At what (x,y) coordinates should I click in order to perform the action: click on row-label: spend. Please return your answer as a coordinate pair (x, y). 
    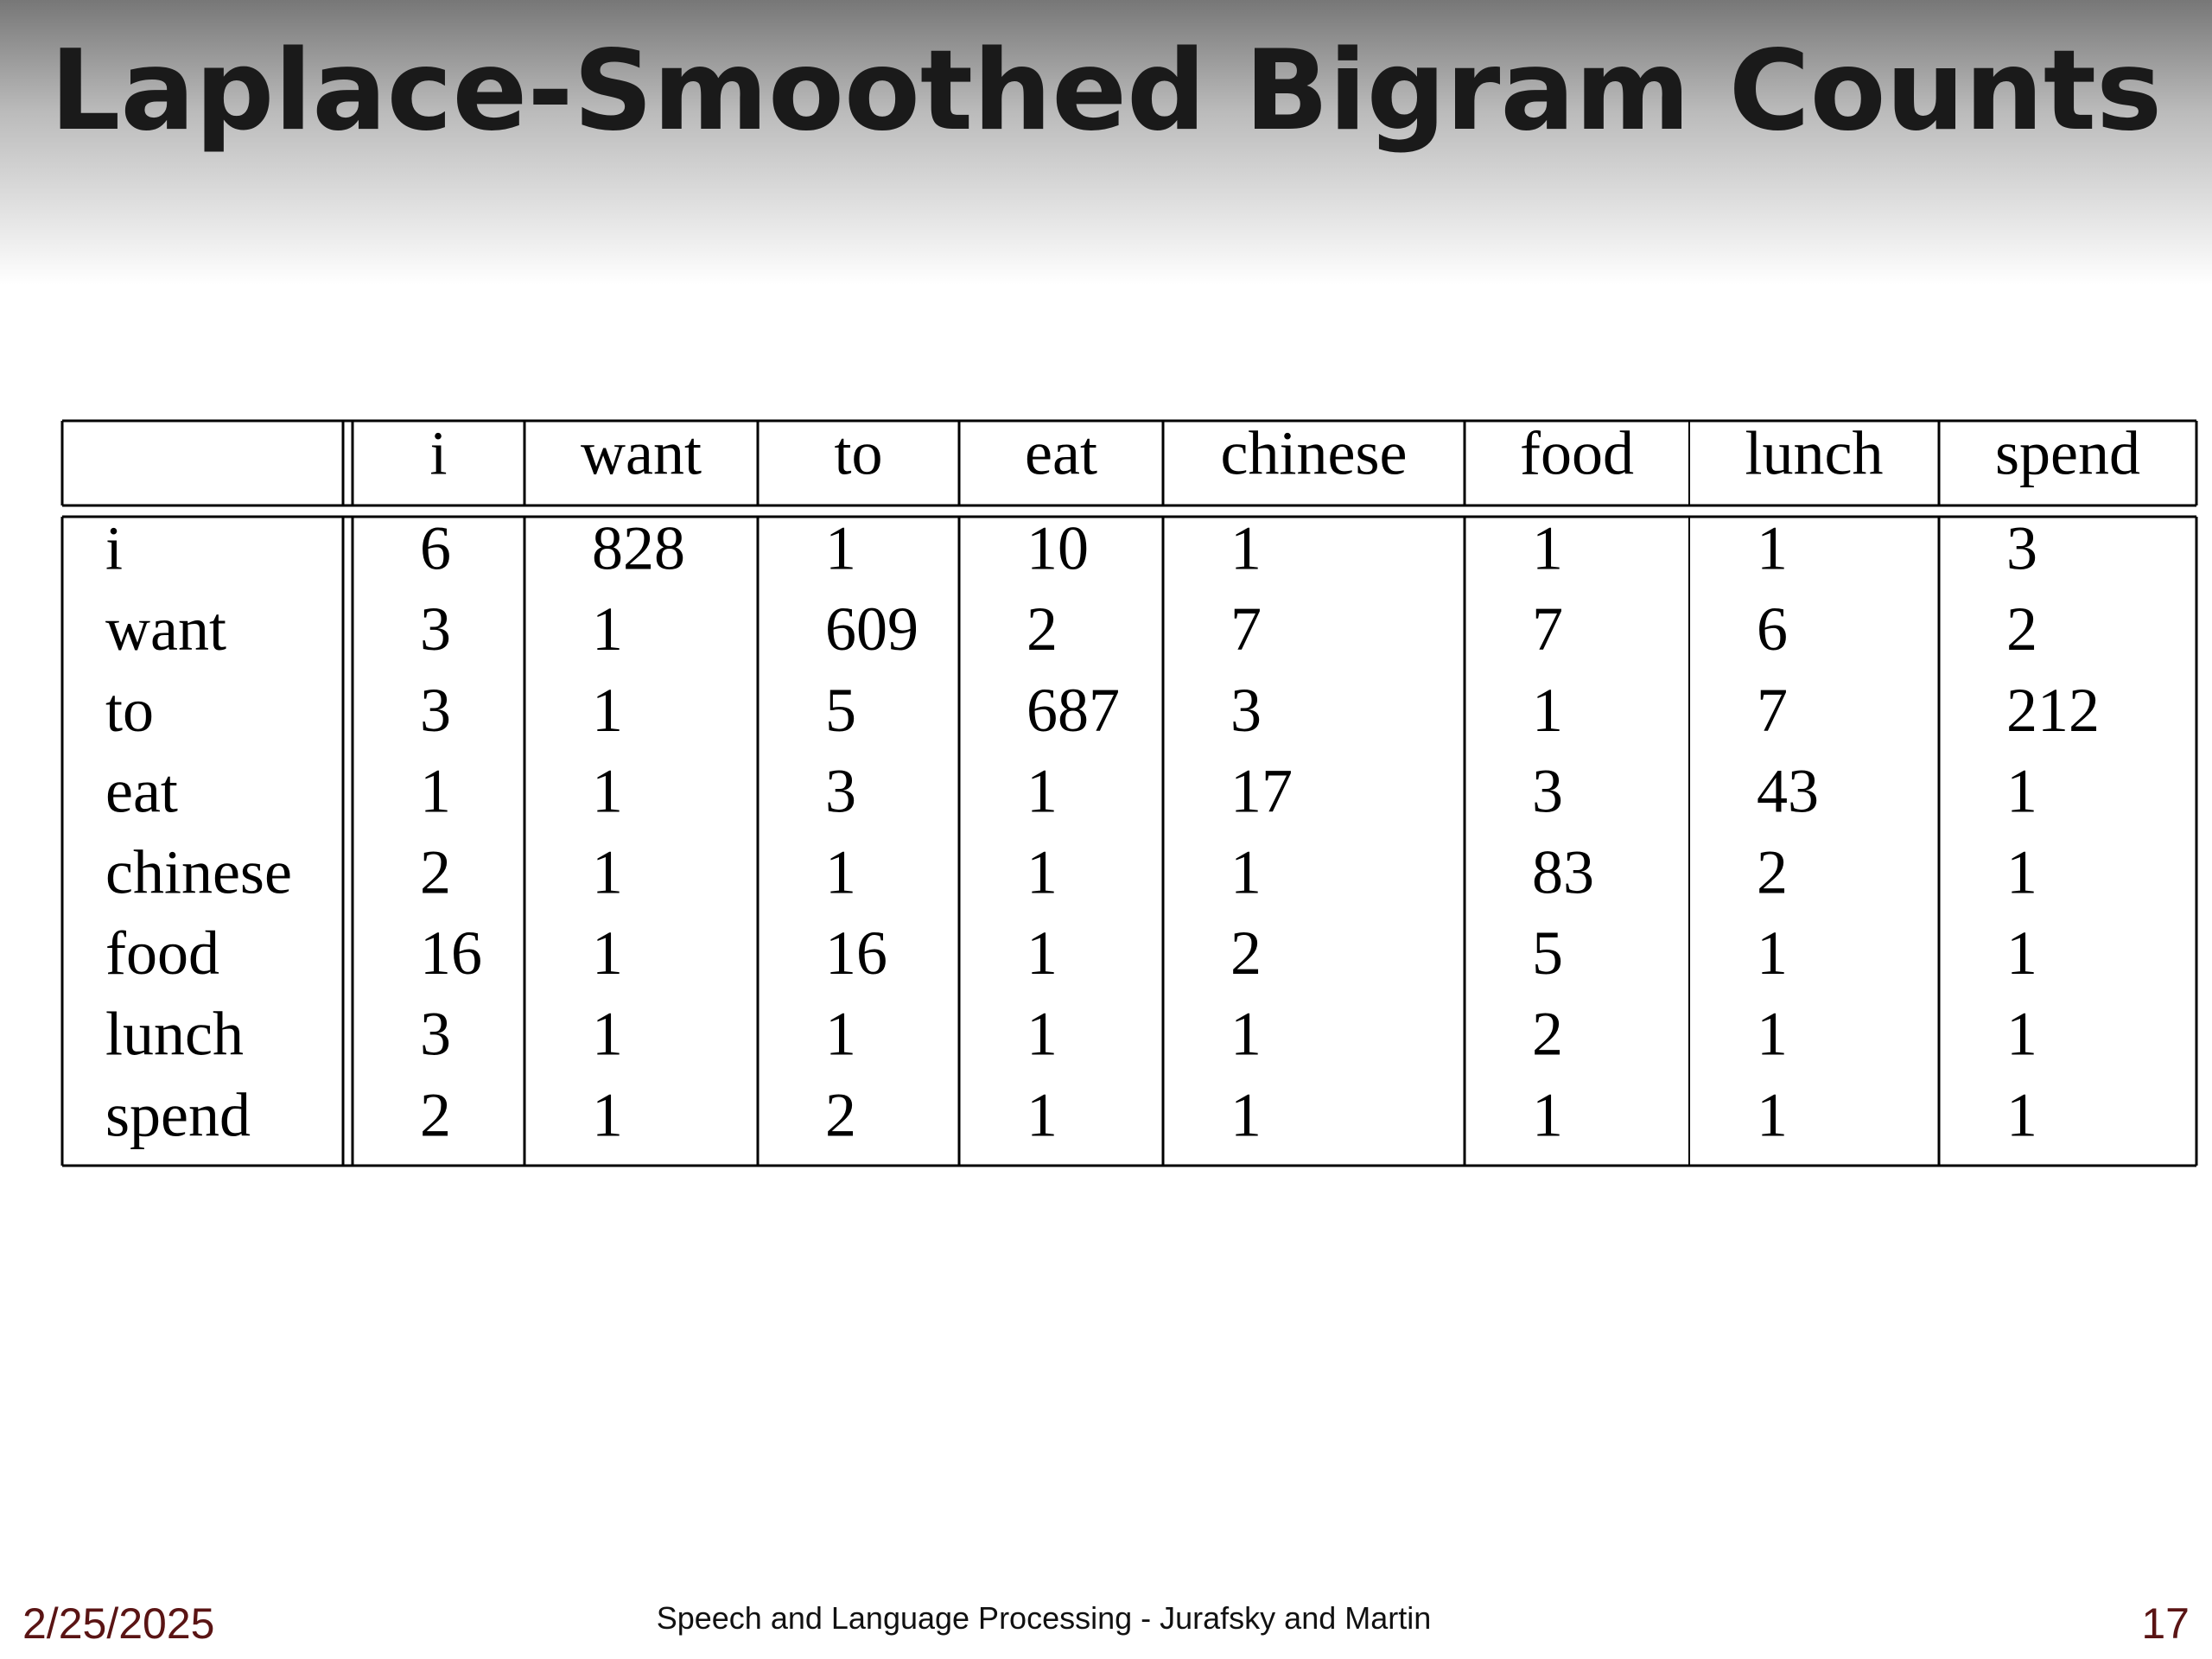
    Looking at the image, I should click on (178, 1114).